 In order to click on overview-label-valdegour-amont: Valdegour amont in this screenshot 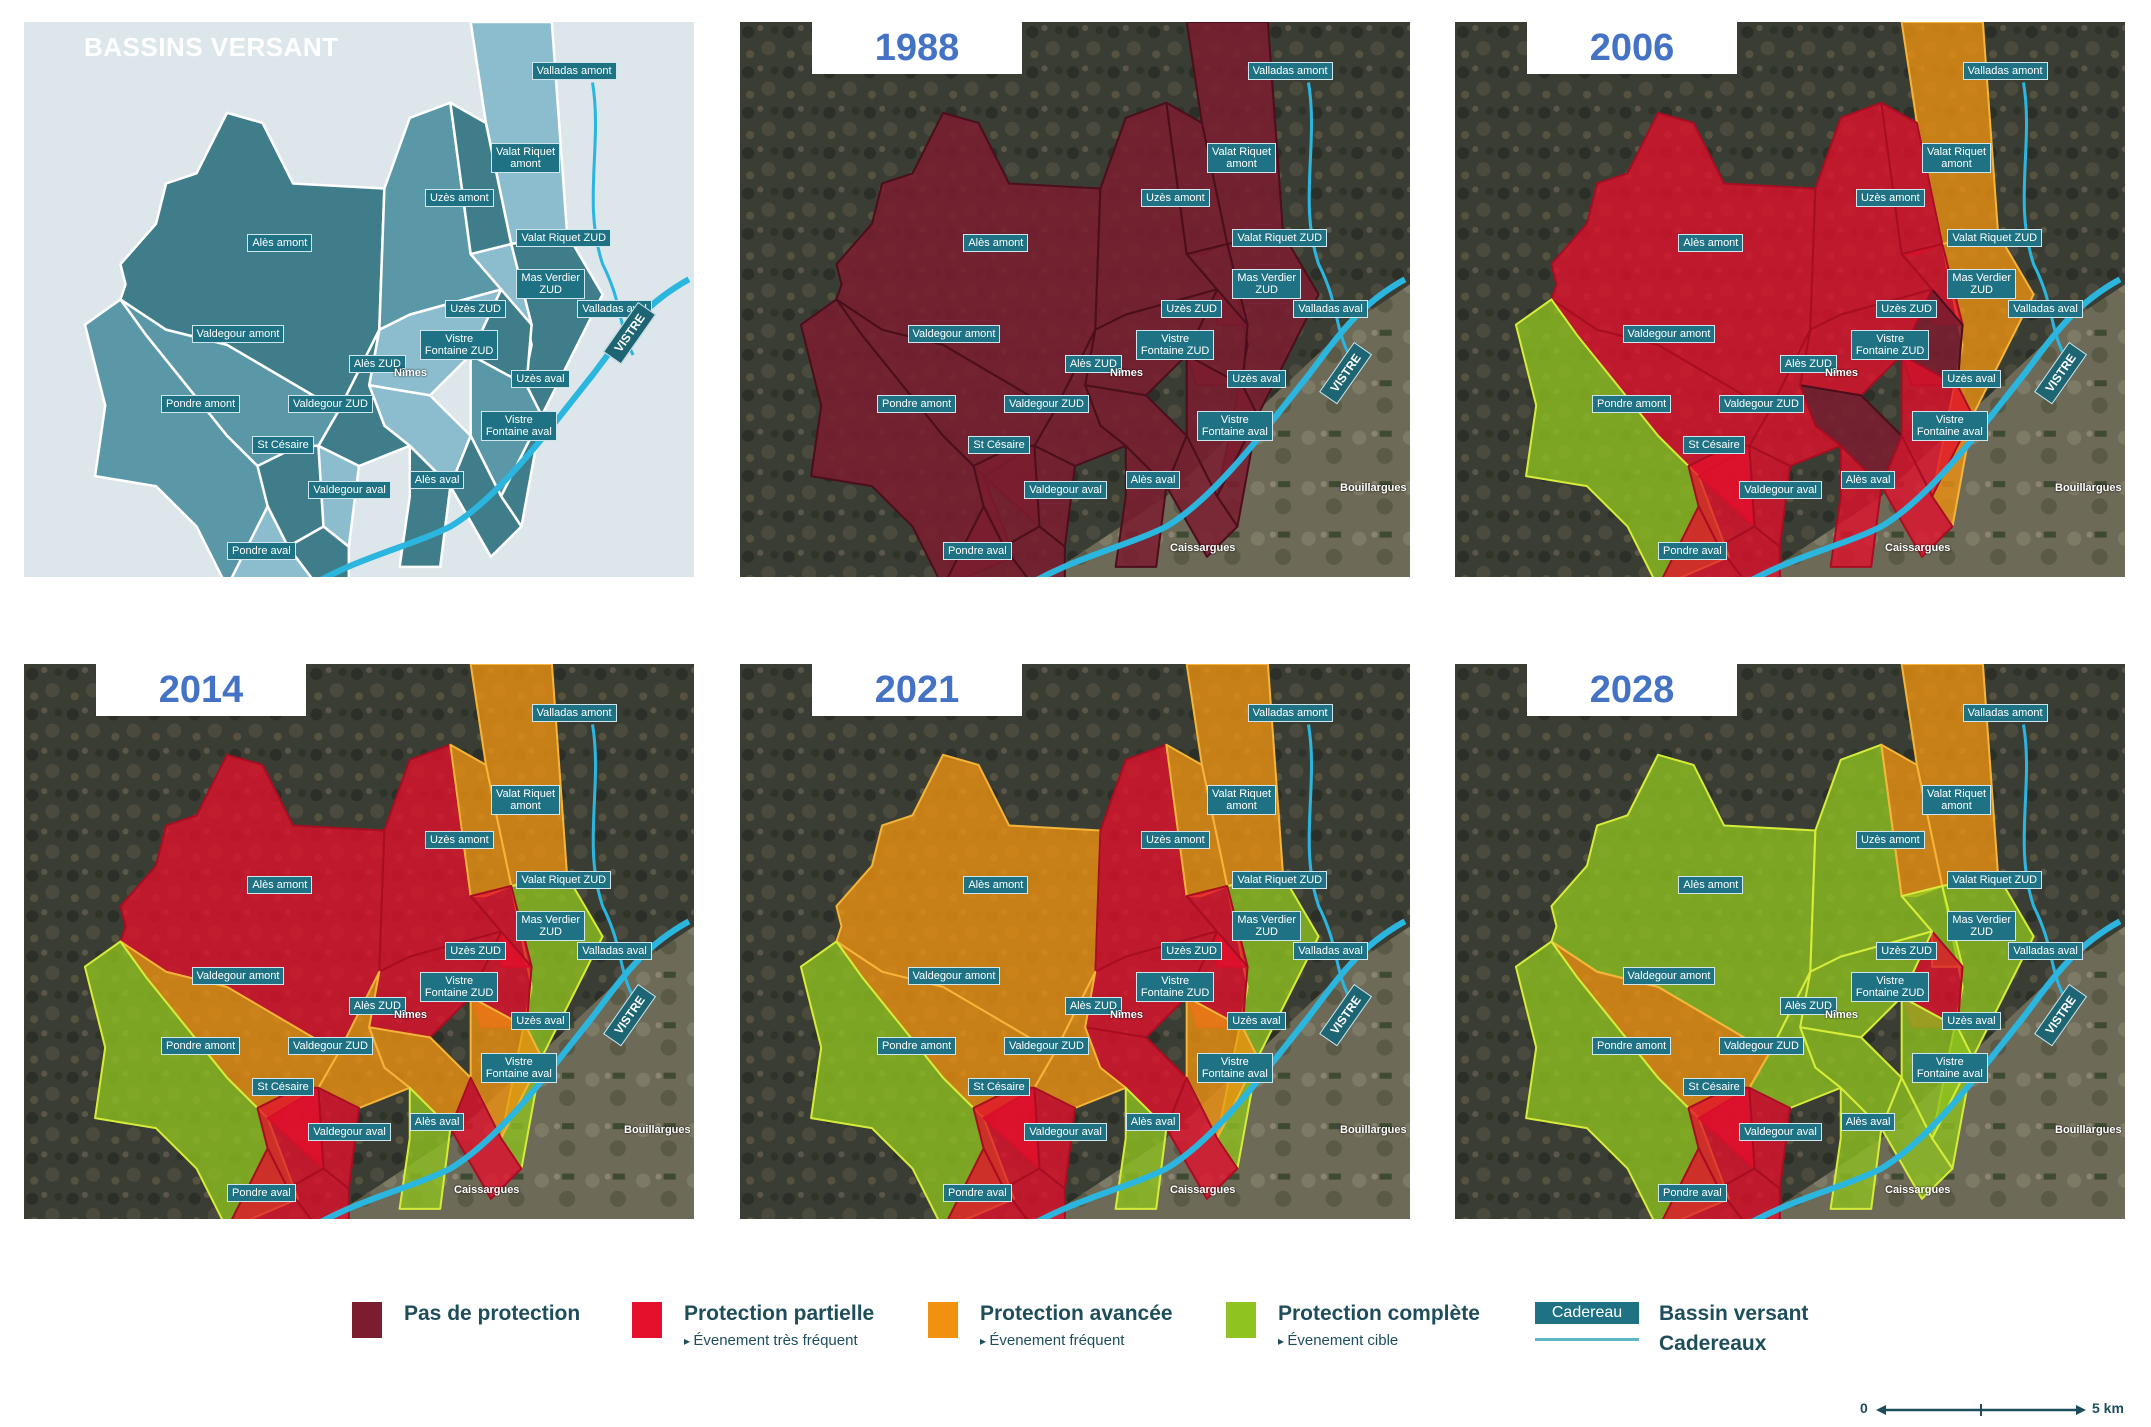, I will do `click(238, 333)`.